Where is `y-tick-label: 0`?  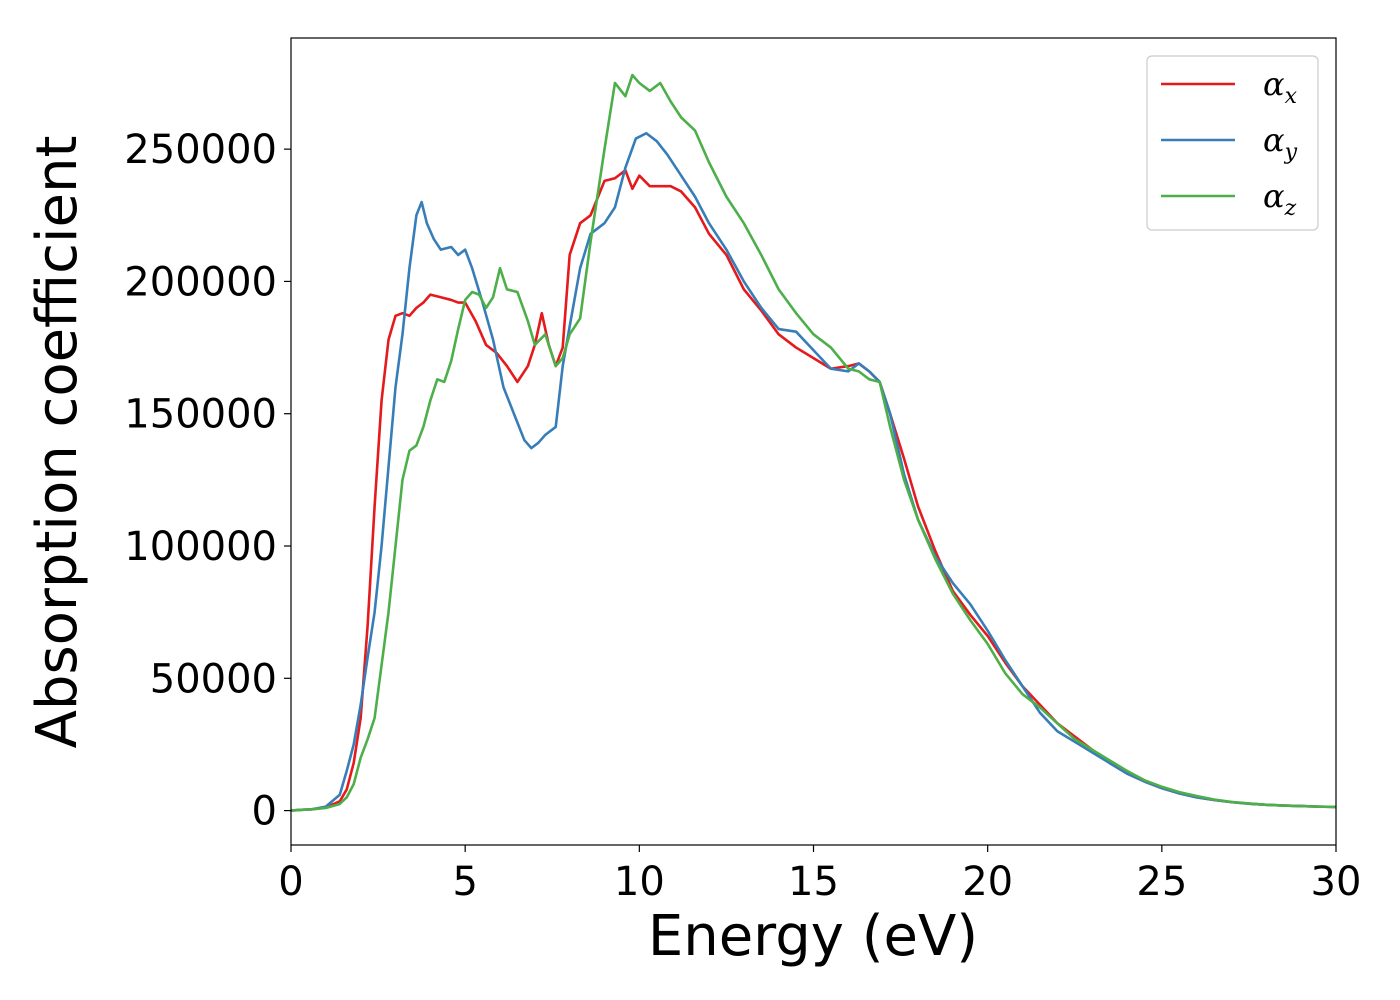
y-tick-label: 0 is located at coordinates (264, 812).